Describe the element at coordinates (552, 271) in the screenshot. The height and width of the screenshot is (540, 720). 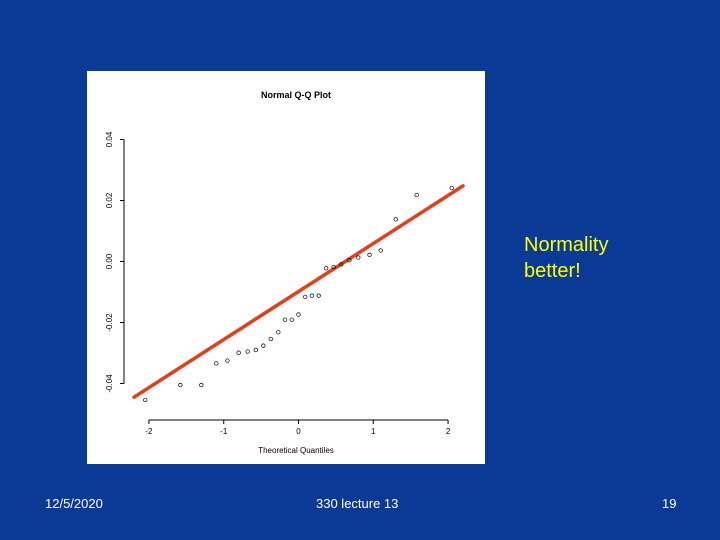
I see `callout-line-2: better!` at that location.